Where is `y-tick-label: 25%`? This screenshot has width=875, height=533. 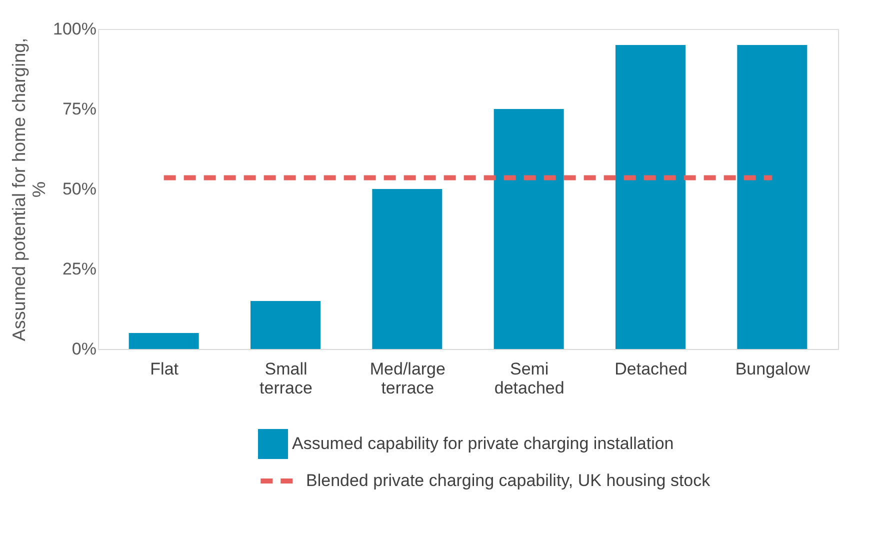
y-tick-label: 25% is located at coordinates (79, 269).